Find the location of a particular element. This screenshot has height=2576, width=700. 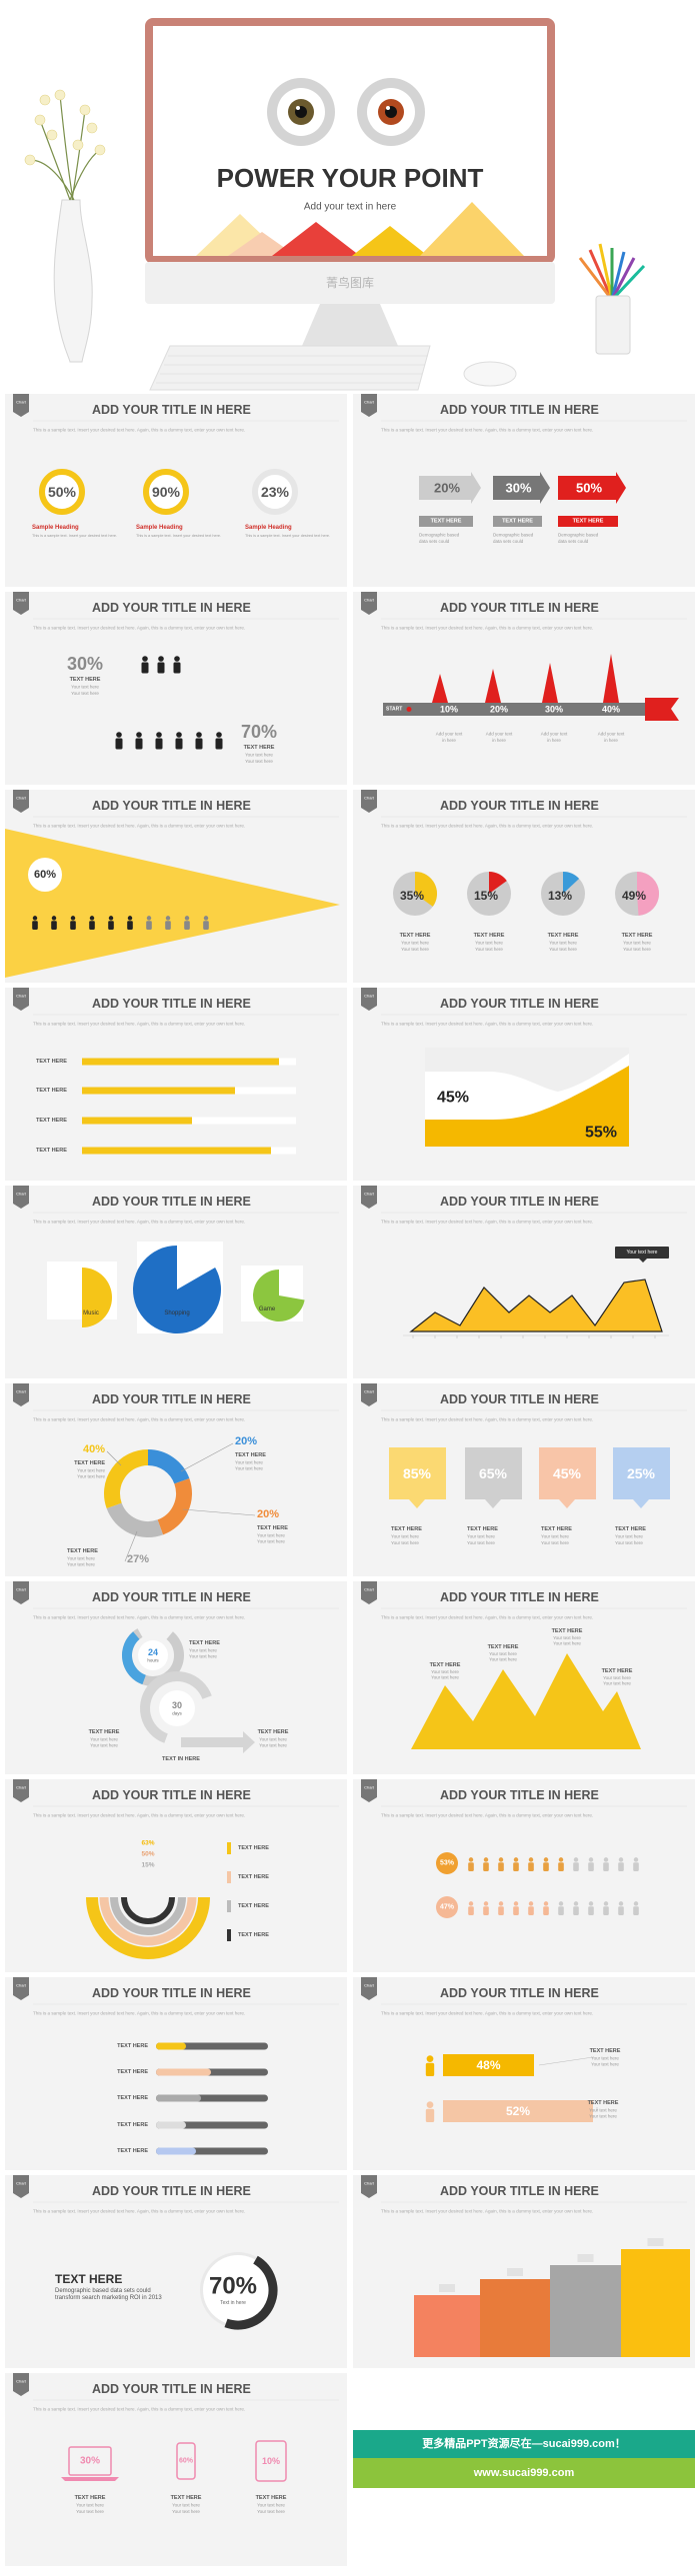

caption: Text in here is located at coordinates (233, 2303).